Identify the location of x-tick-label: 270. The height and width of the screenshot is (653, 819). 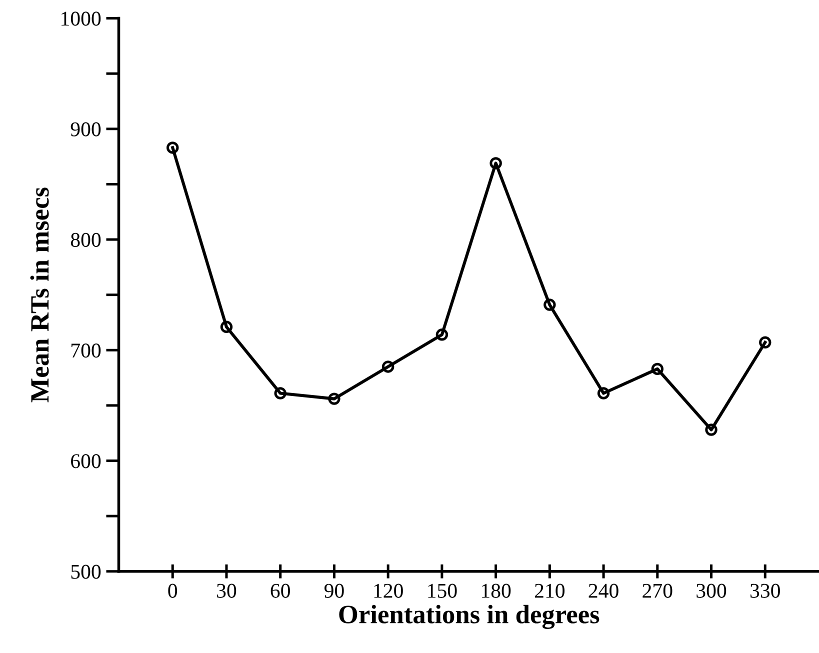
(657, 591).